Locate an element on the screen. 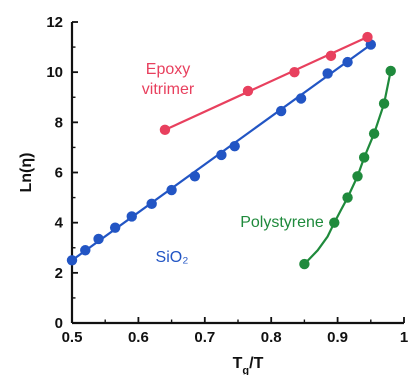 The width and height of the screenshot is (410, 375). y-tick-label: 12 is located at coordinates (54, 22).